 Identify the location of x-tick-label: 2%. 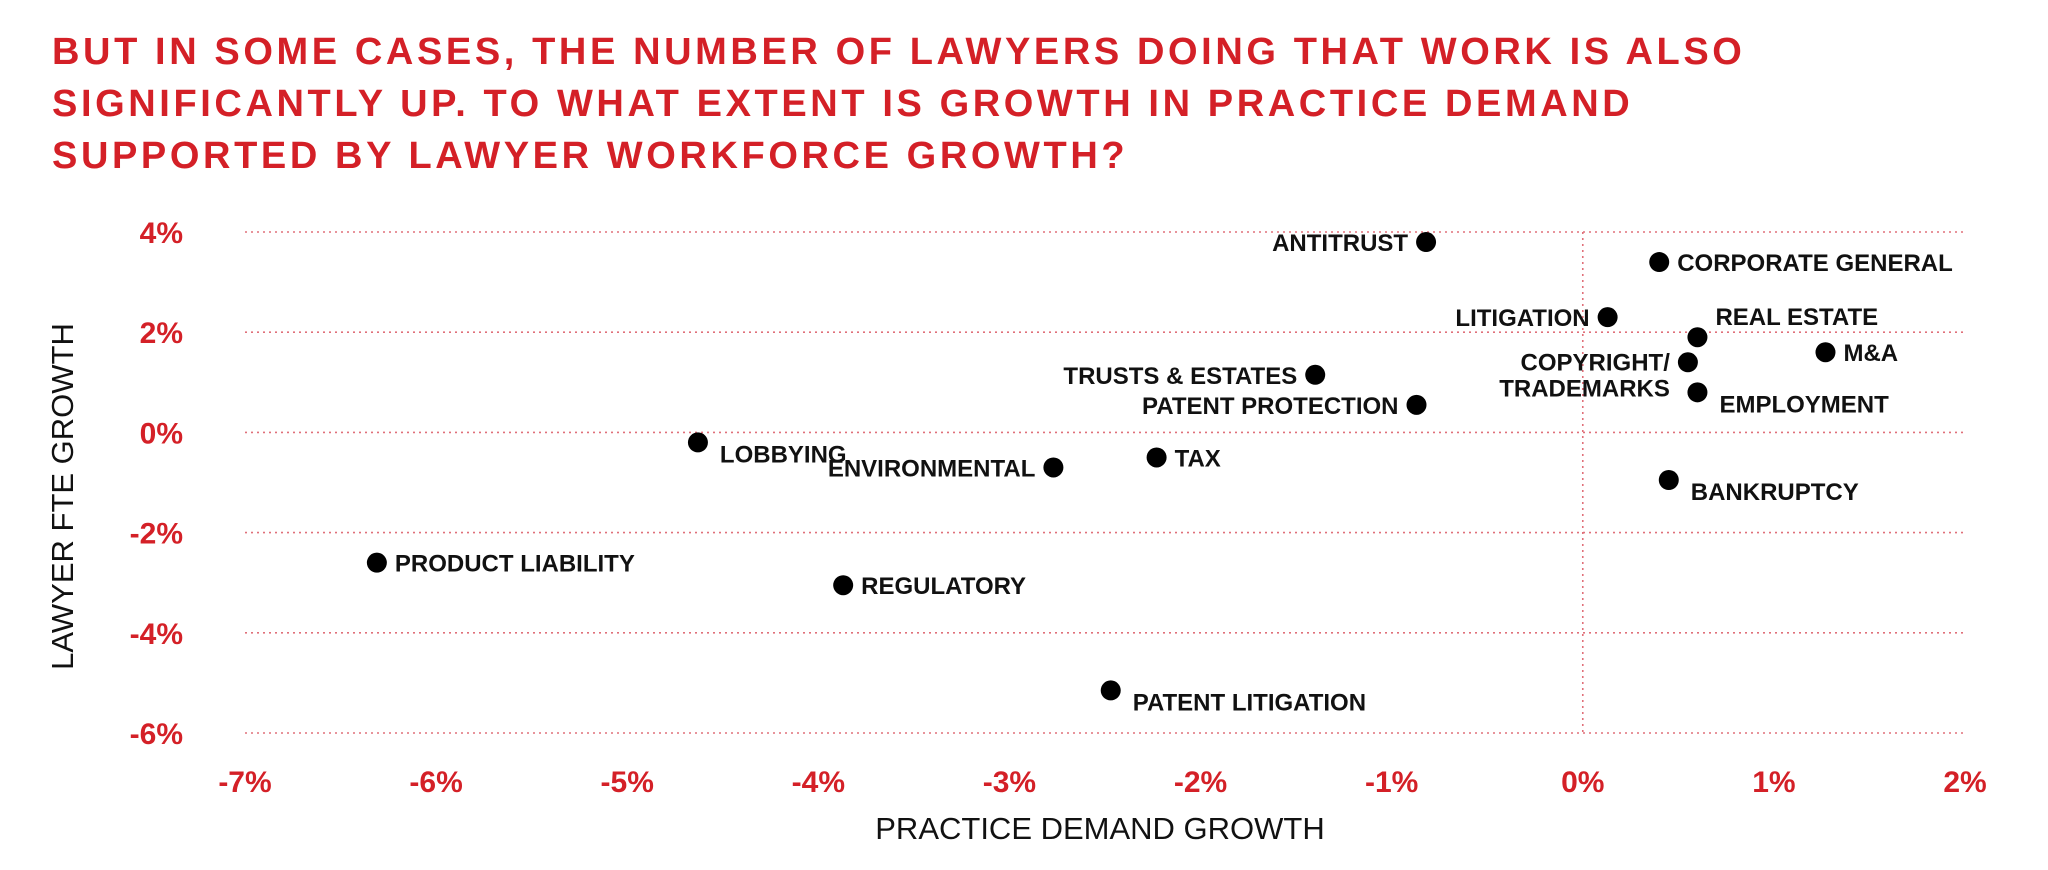
(1964, 782).